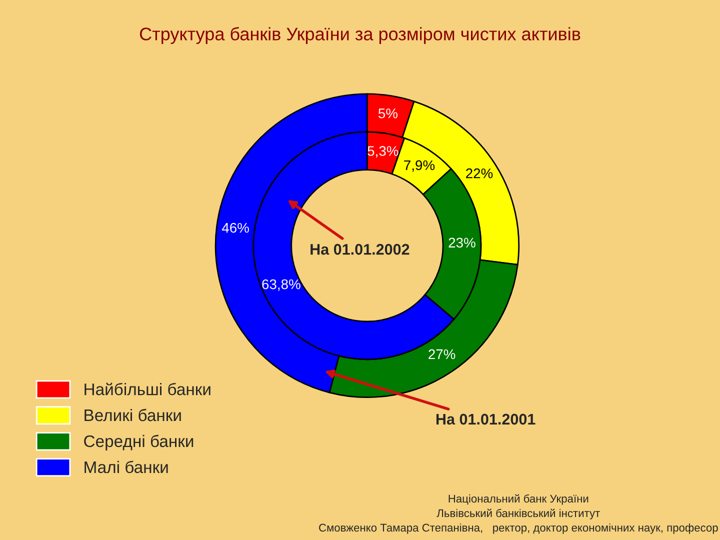  I want to click on data-label: 23%, so click(462, 243).